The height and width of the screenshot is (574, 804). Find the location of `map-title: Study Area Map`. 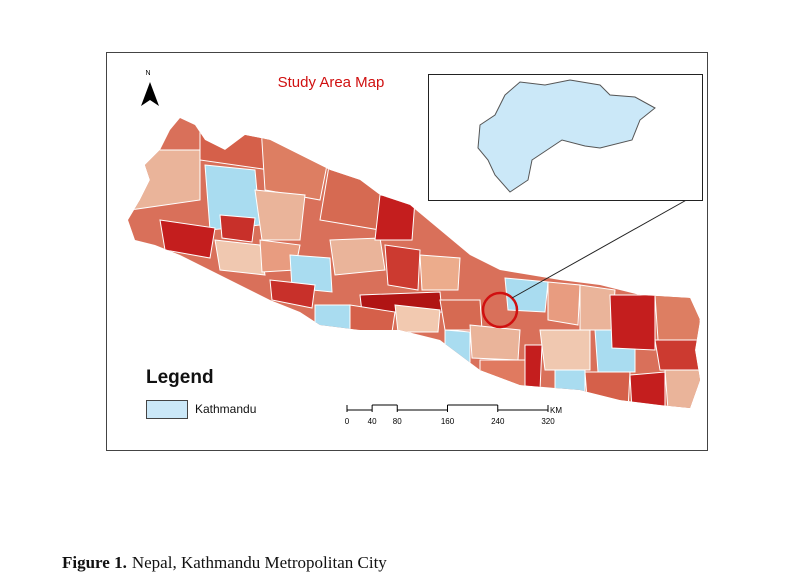

map-title: Study Area Map is located at coordinates (331, 82).